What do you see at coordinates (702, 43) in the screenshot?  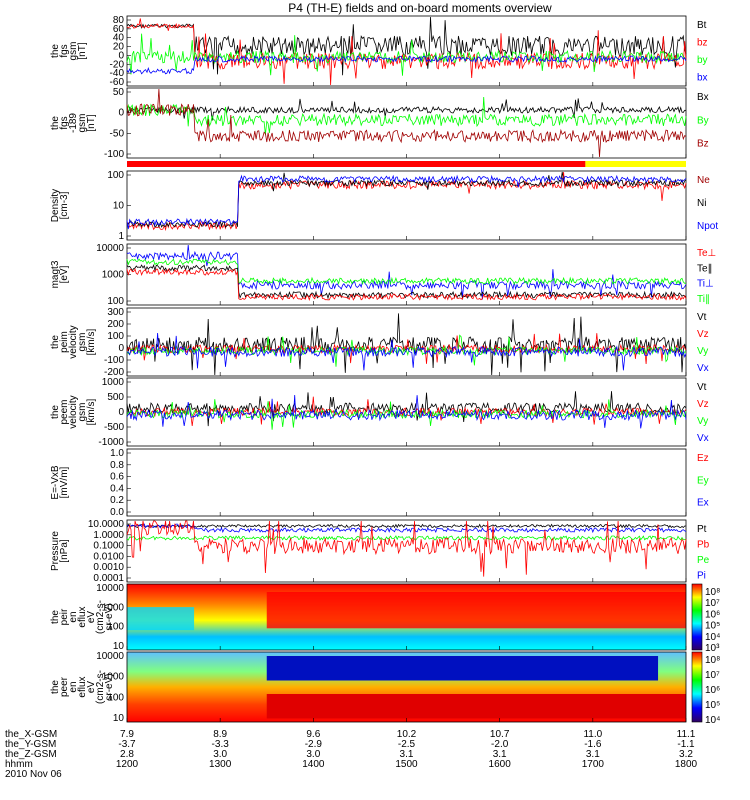 I see `legend-entry: bz` at bounding box center [702, 43].